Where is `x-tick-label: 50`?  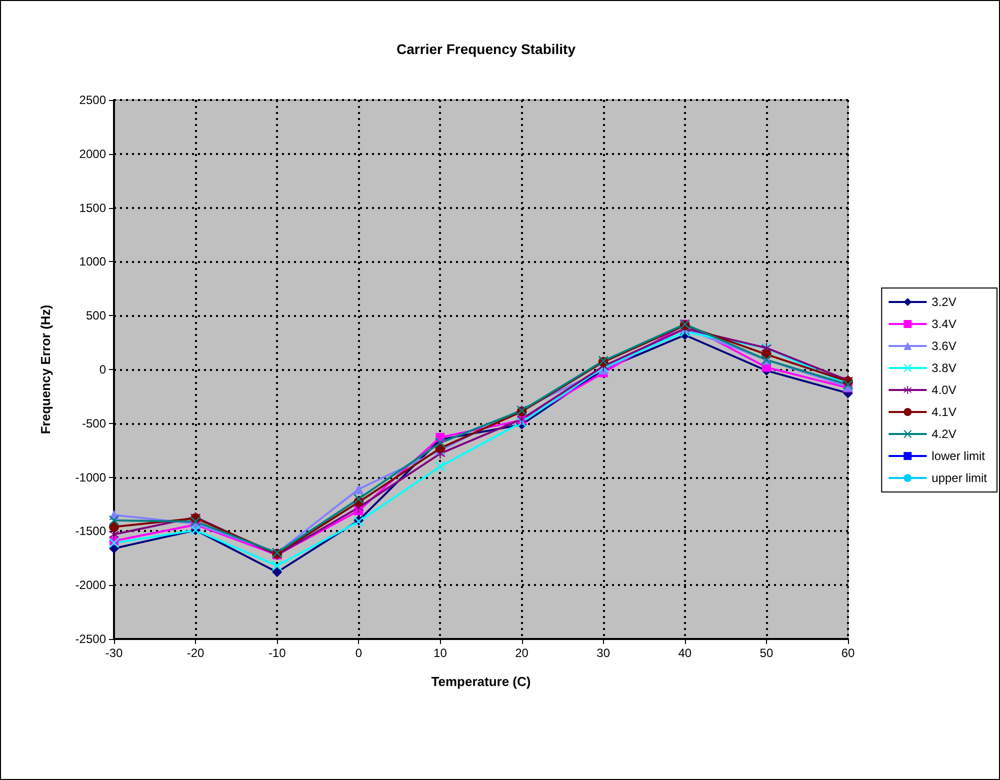
x-tick-label: 50 is located at coordinates (767, 653).